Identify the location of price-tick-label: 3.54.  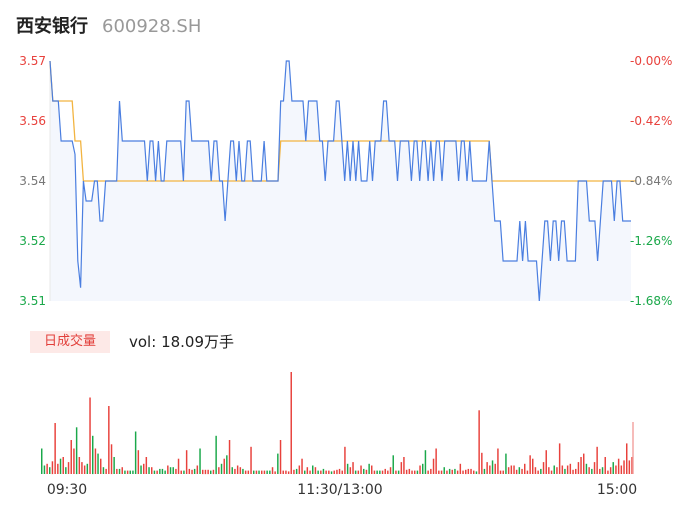
(32, 181).